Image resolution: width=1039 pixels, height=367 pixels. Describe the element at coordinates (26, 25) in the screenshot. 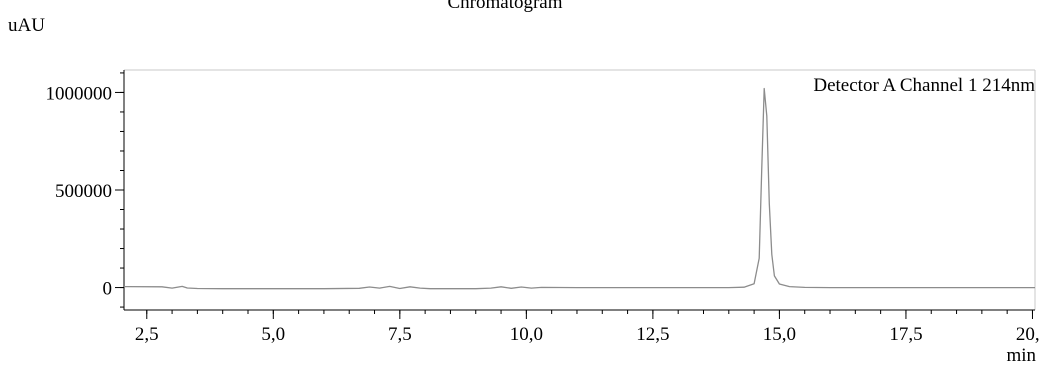

I see `y-axis-label: uAU` at that location.